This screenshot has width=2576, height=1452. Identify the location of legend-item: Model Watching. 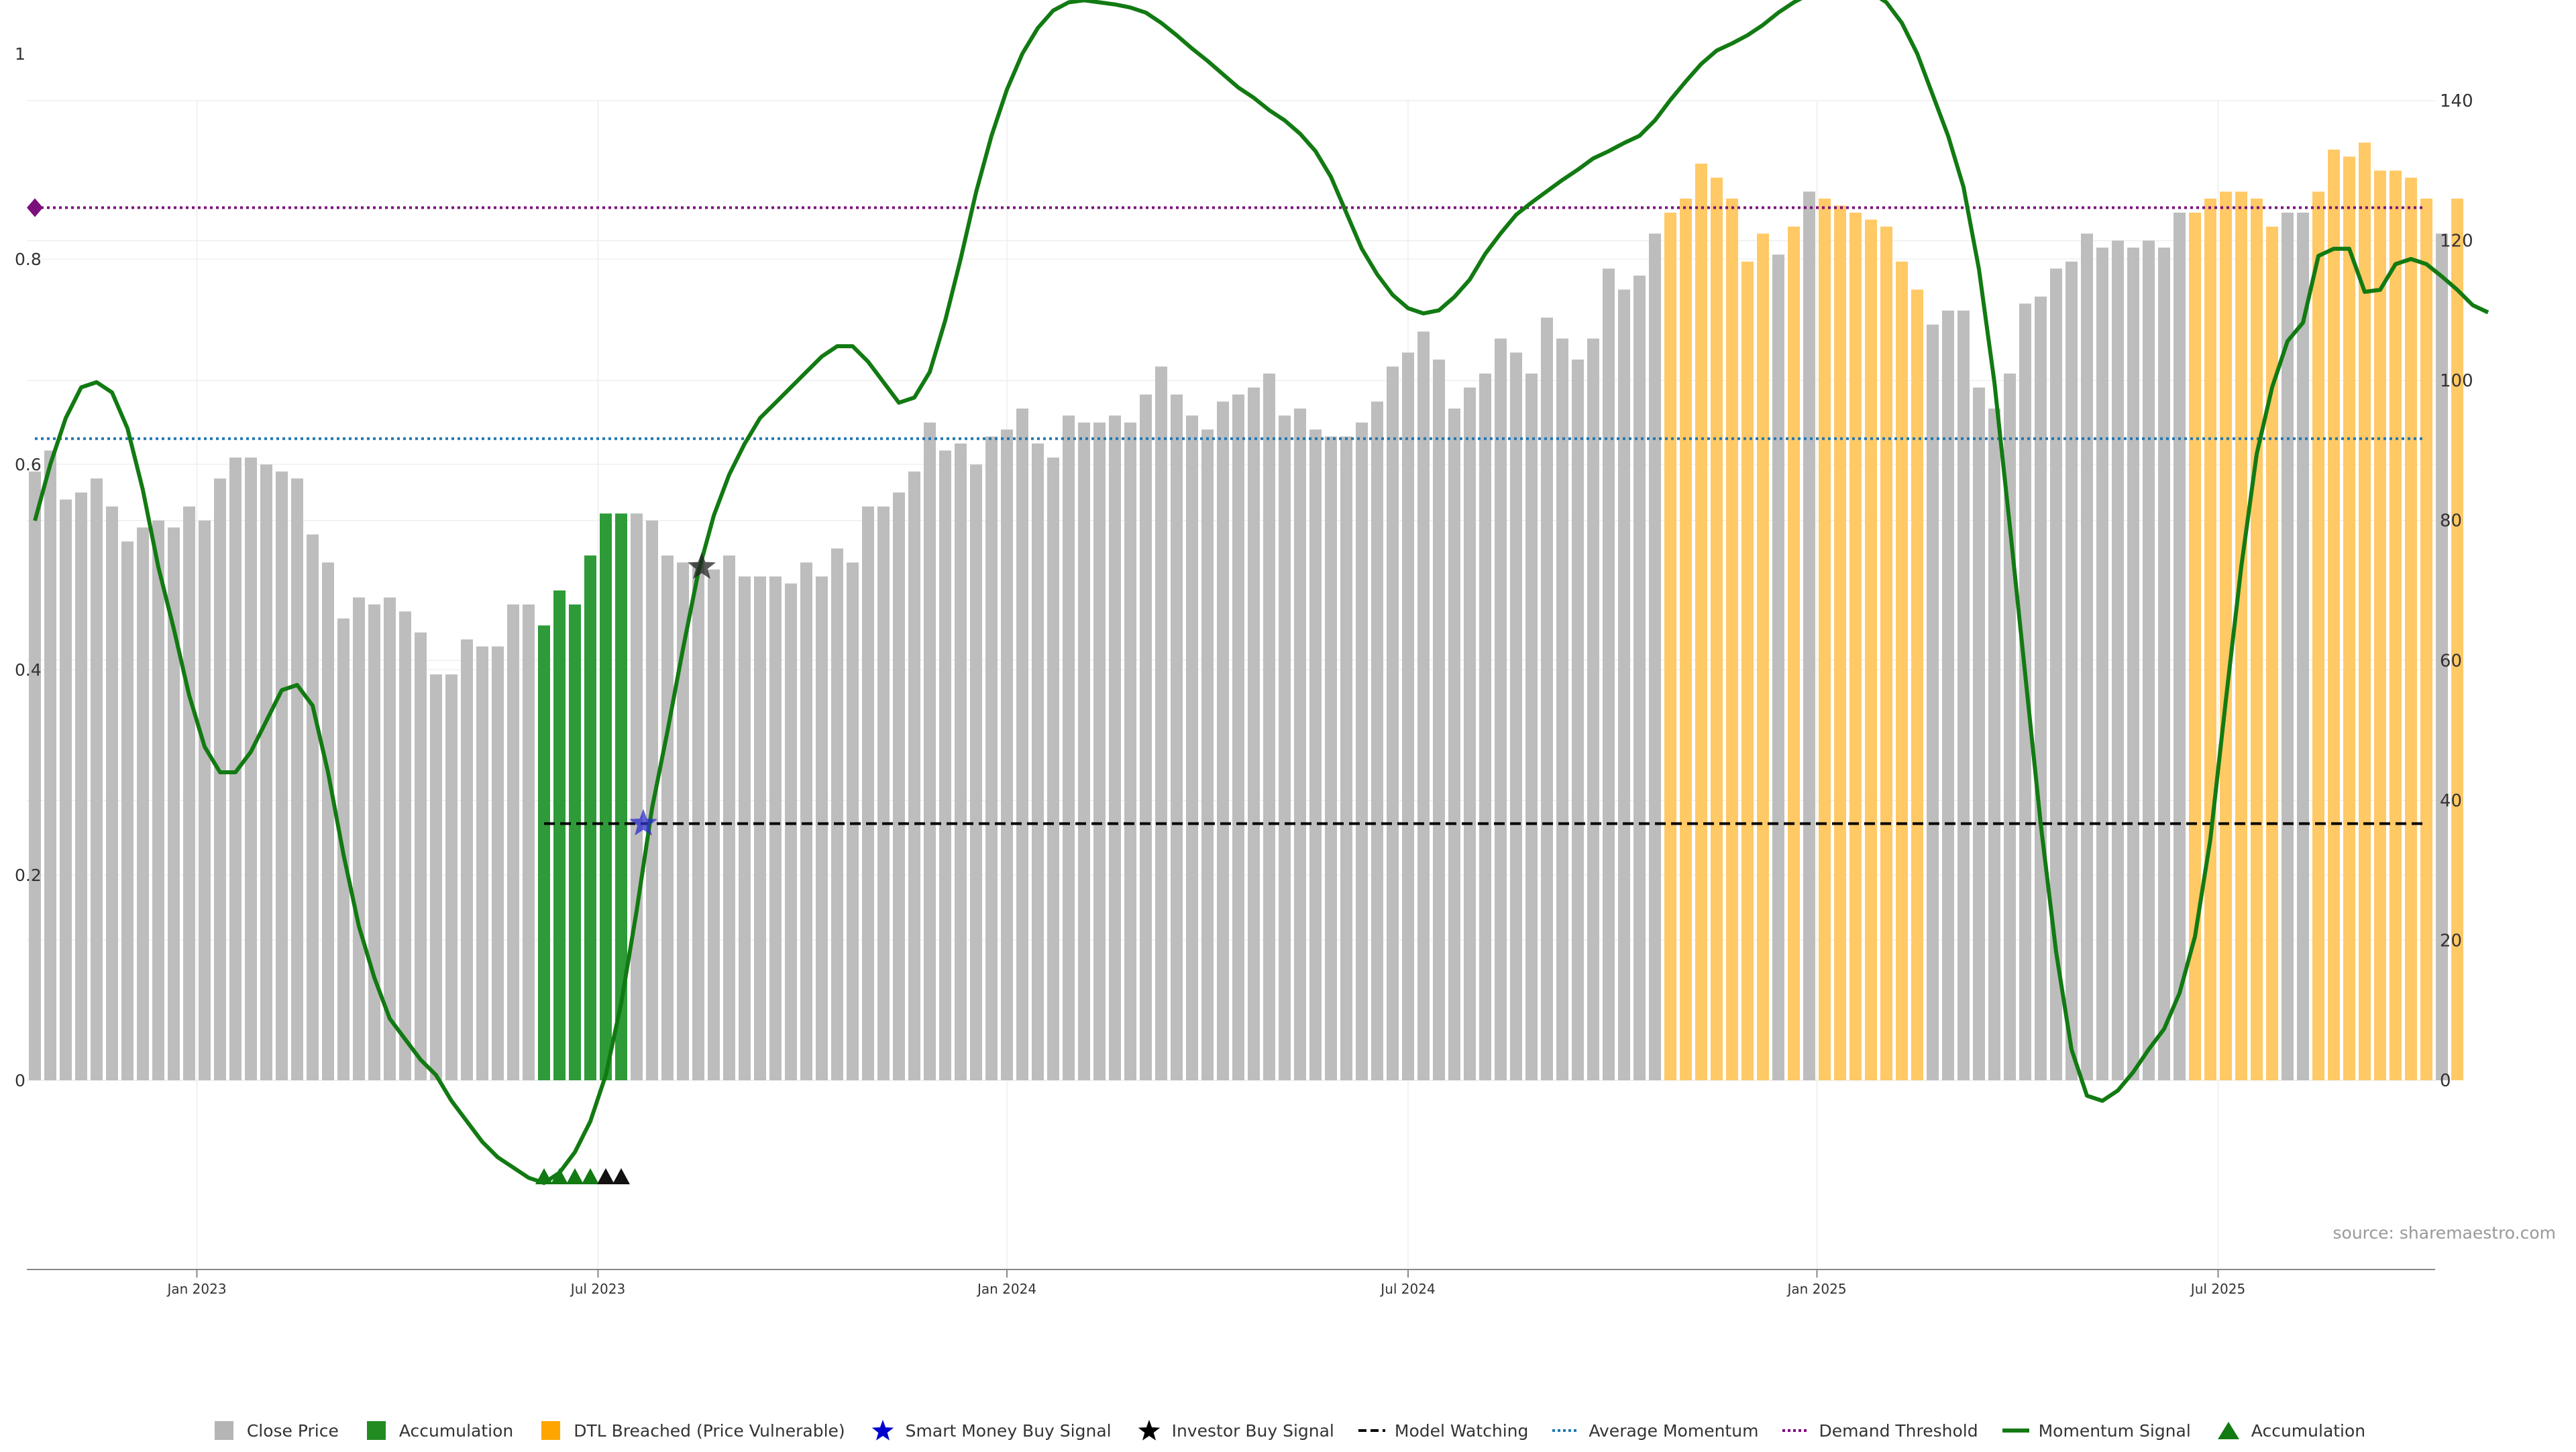
(1443, 1431).